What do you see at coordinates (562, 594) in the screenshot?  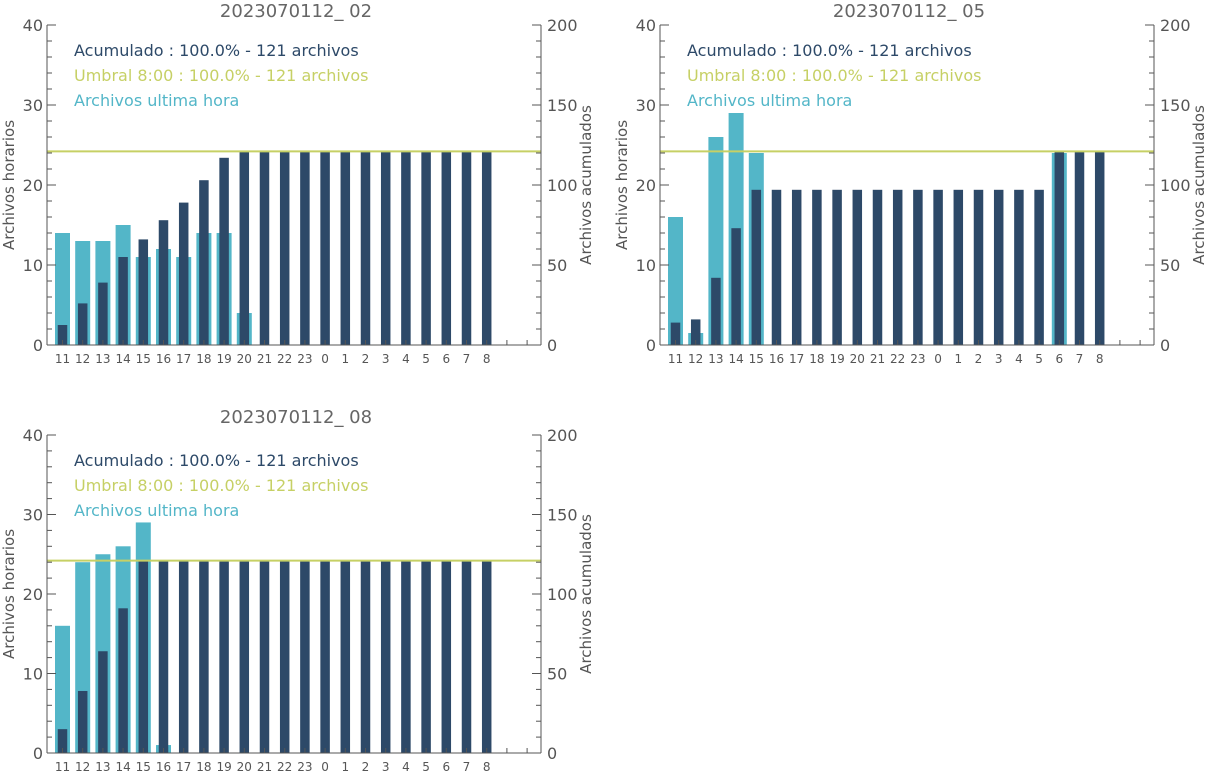 I see `y-tick-label-right: 100` at bounding box center [562, 594].